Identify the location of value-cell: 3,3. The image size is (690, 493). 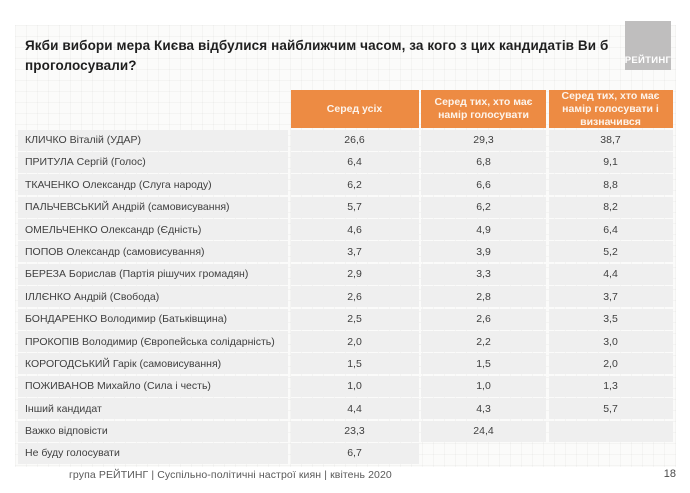
(483, 274).